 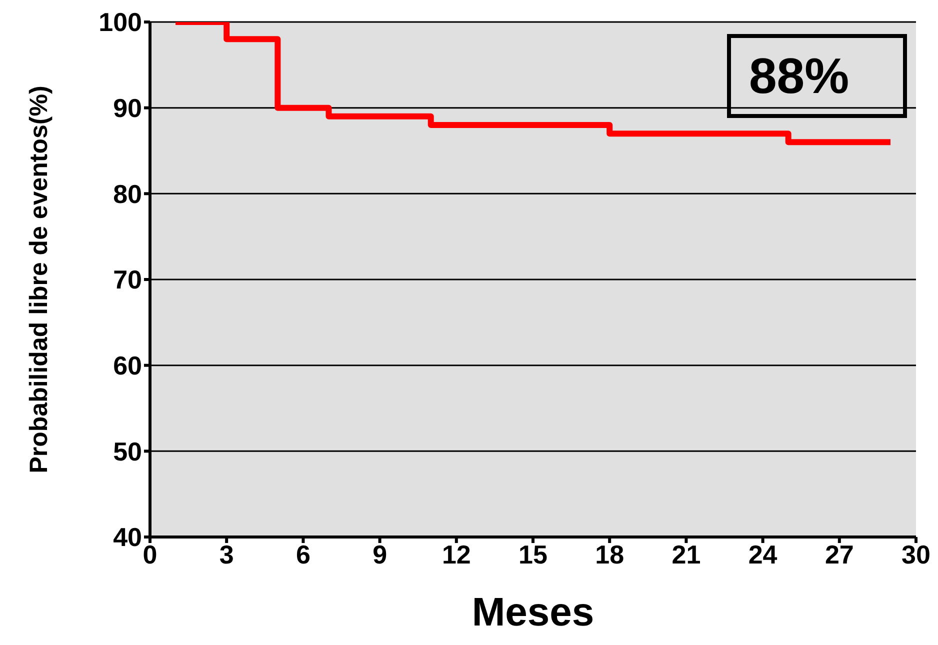 I want to click on y-tick-label: 100, so click(x=120, y=22).